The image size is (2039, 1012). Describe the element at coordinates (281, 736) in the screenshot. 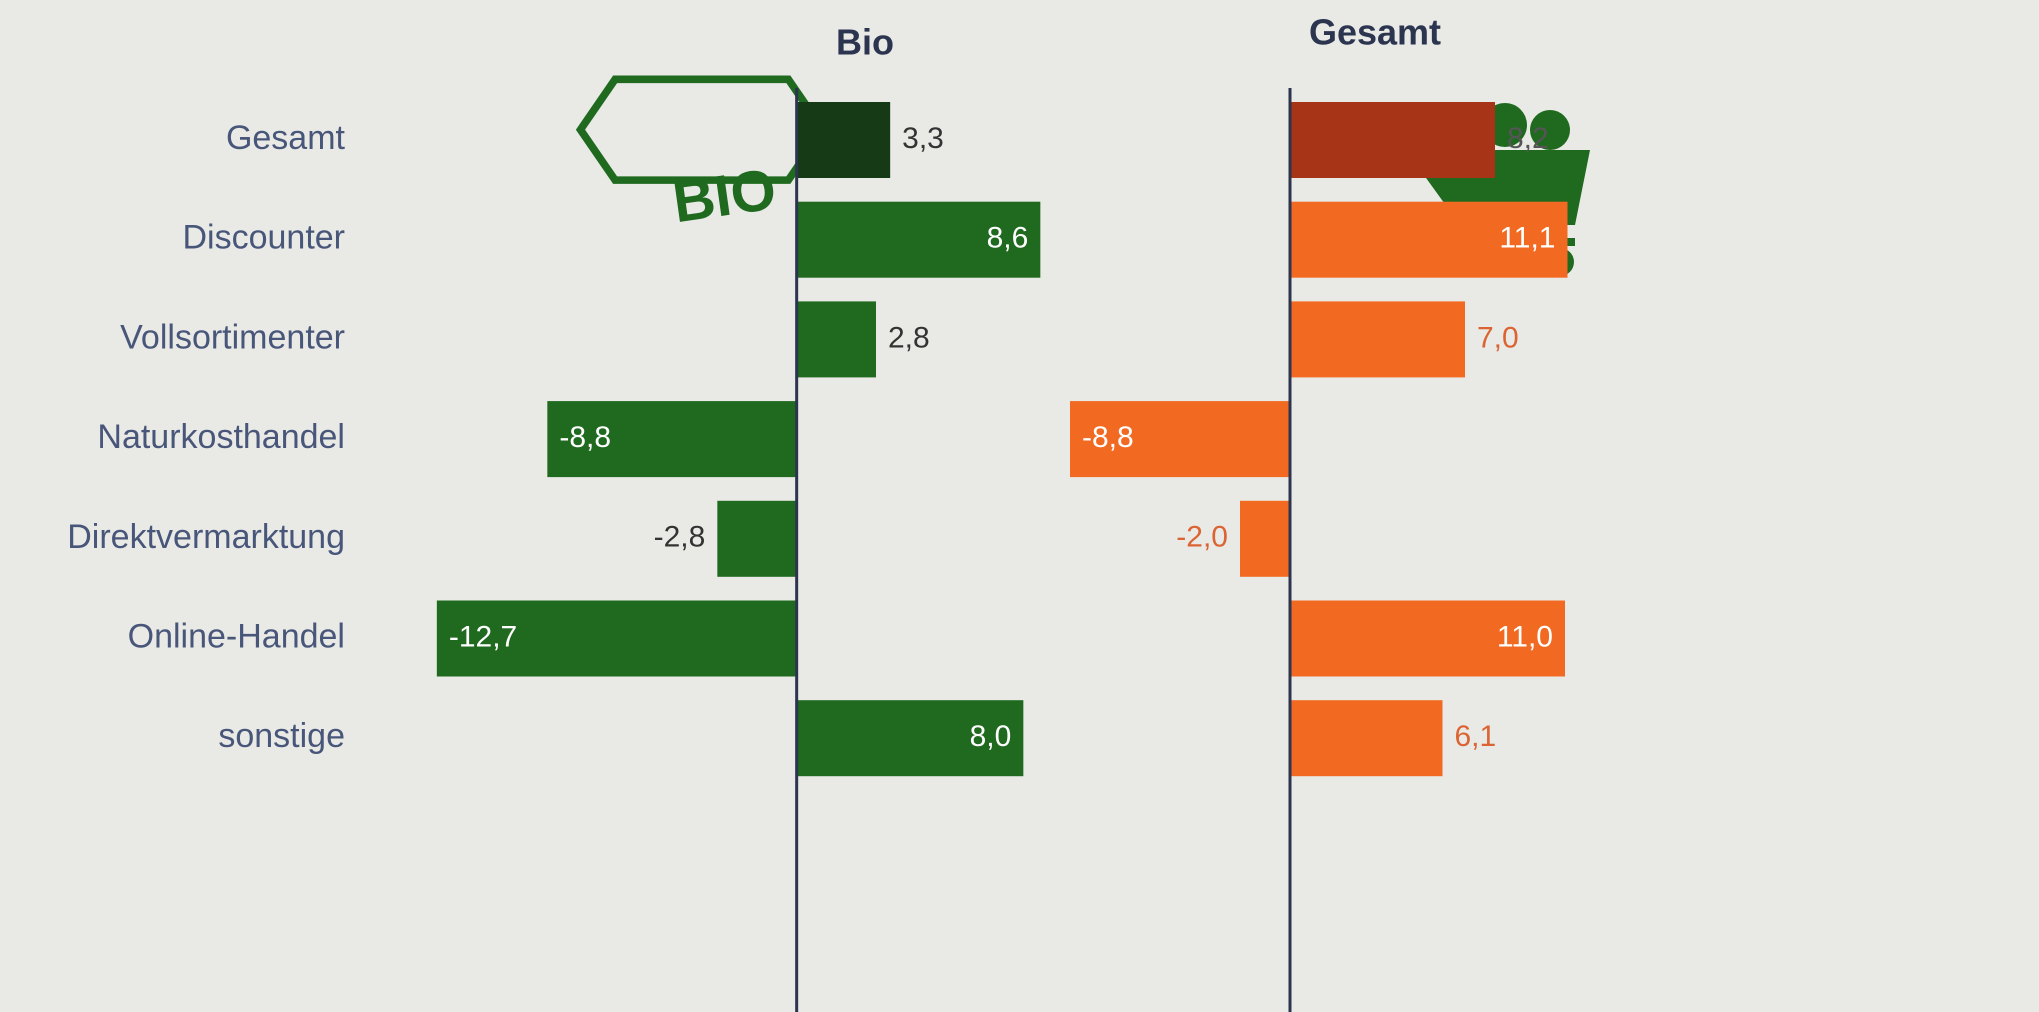

I see `category-label: sonstige` at that location.